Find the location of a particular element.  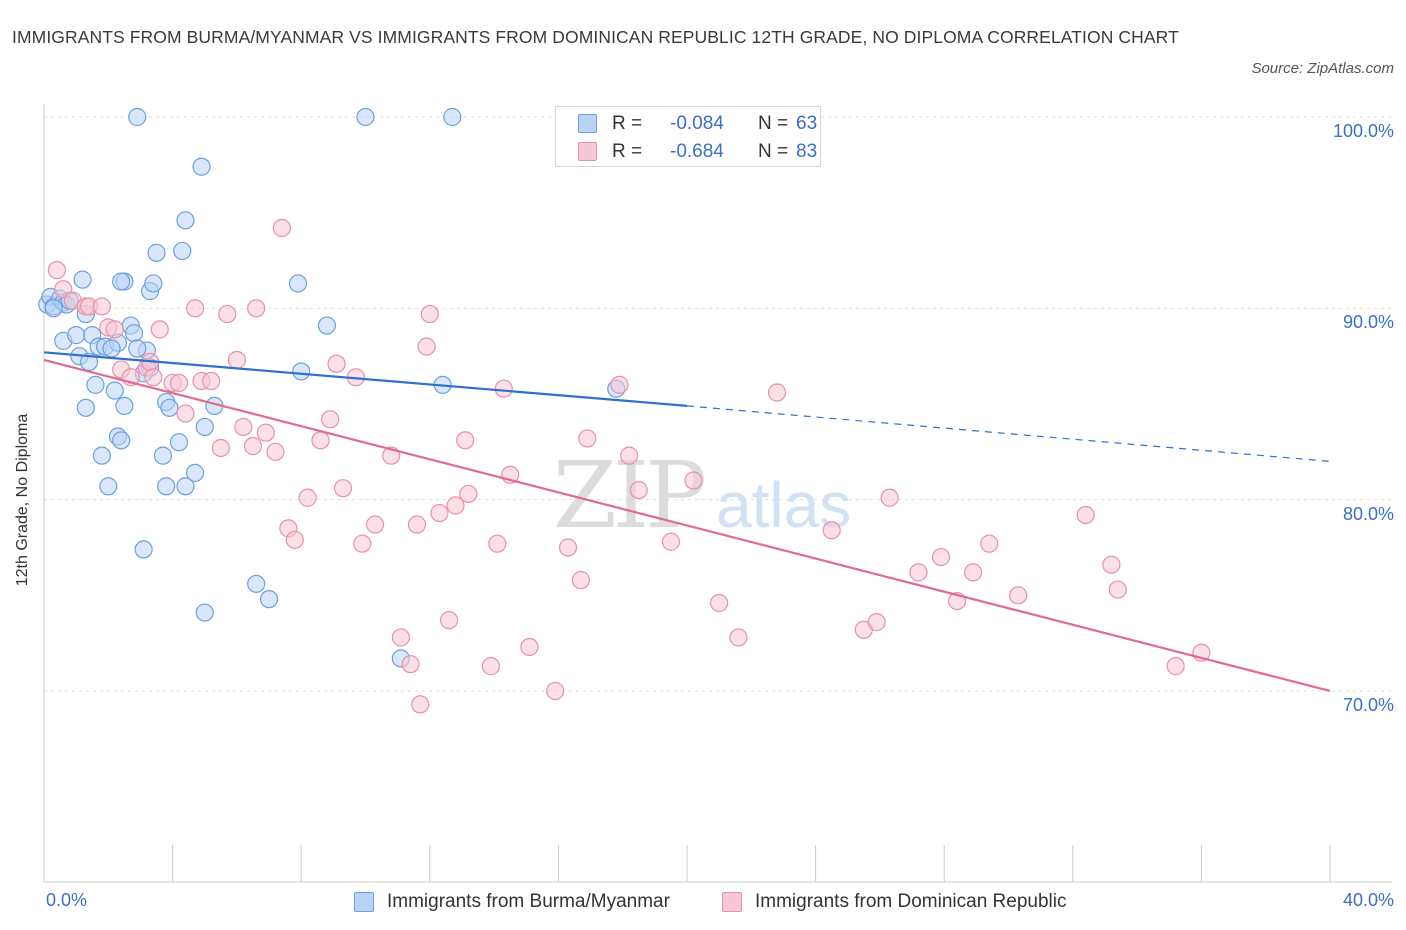

x-tick-label: 0.0% is located at coordinates (67, 900).